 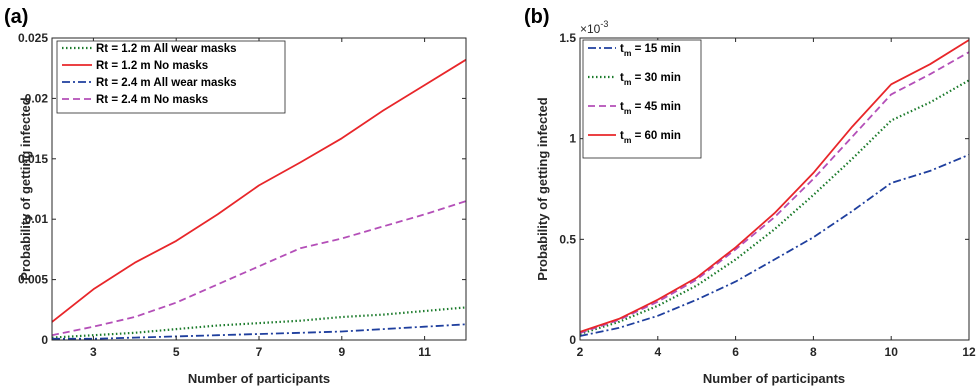 I want to click on panel-b-y-axis-label: Probability of getting infected, so click(x=542, y=189).